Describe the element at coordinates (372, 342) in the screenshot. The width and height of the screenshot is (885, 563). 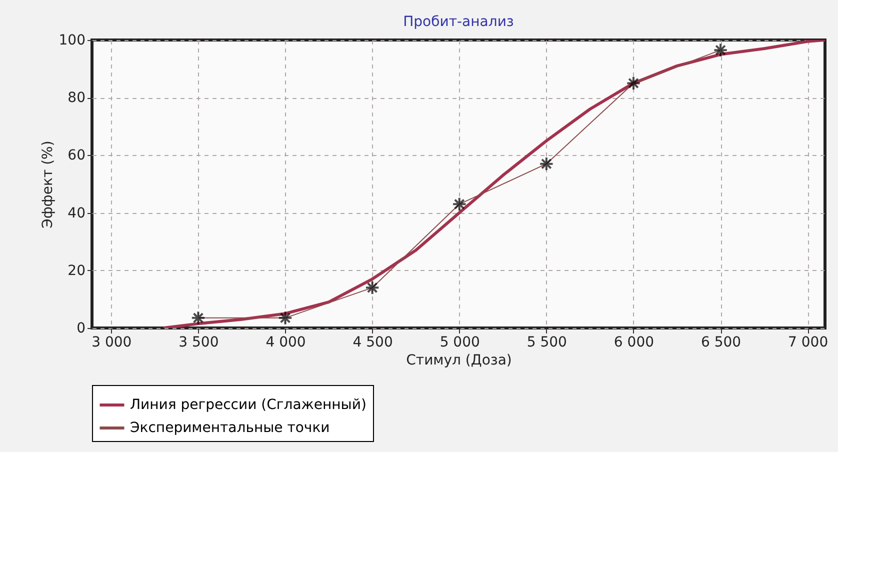
I see `x-tick-label: 4 500` at that location.